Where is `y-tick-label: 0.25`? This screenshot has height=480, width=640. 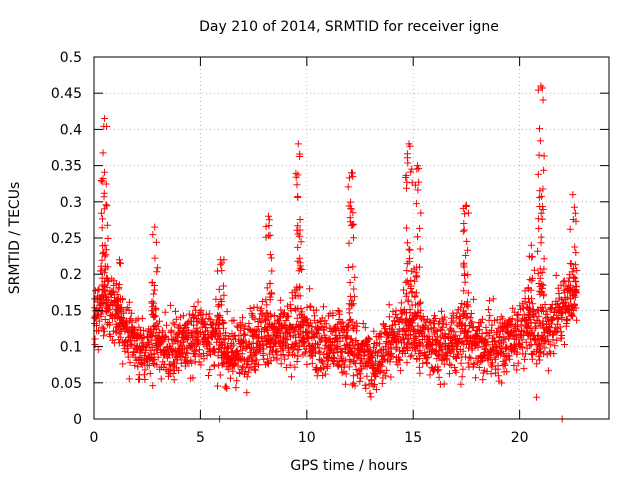 y-tick-label: 0.25 is located at coordinates (66, 239).